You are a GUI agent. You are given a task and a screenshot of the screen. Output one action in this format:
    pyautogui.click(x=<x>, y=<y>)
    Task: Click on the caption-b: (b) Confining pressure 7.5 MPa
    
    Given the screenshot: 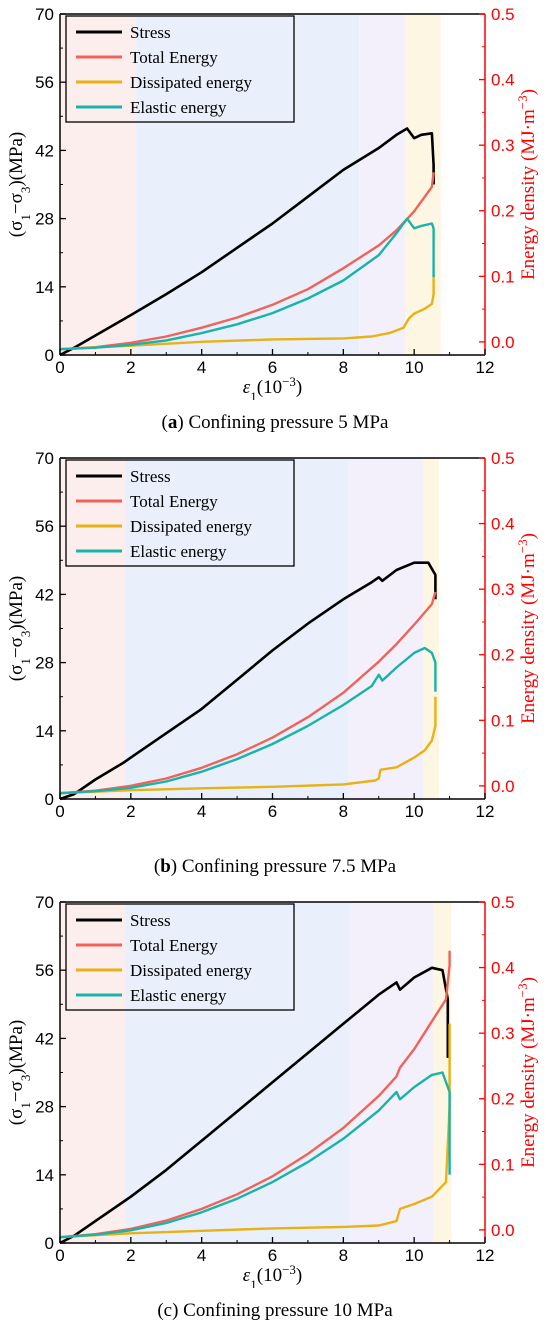 What is the action you would take?
    pyautogui.click(x=275, y=866)
    